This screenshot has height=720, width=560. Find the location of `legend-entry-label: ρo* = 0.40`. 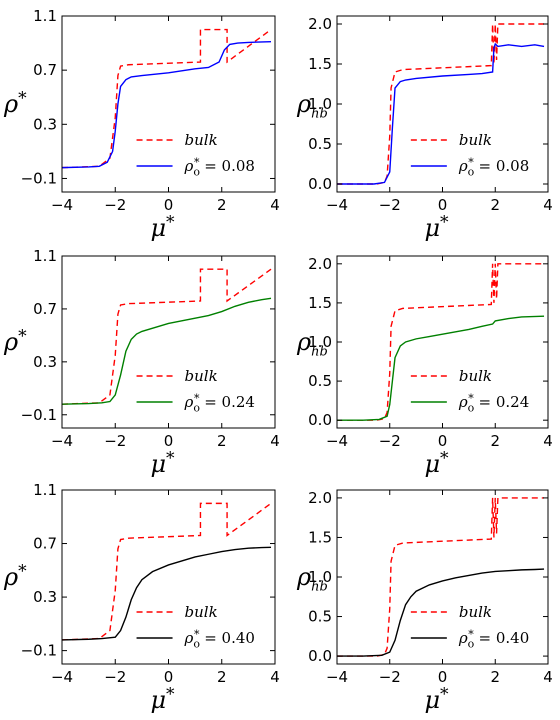

legend-entry-label: ρo* = 0.40 is located at coordinates (493, 639).